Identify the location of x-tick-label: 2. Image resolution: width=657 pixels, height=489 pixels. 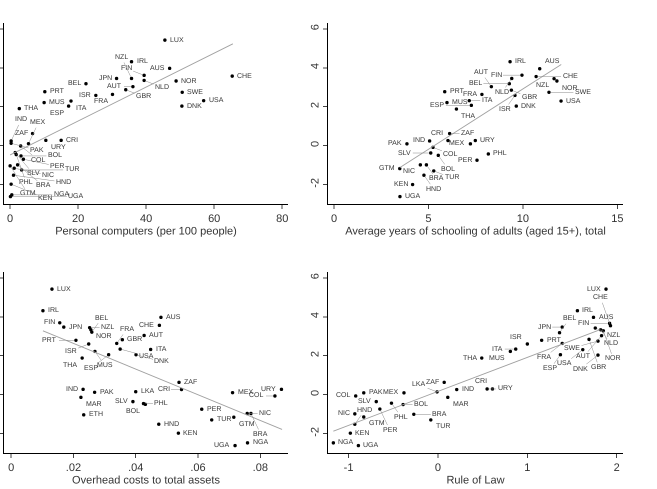
(617, 468).